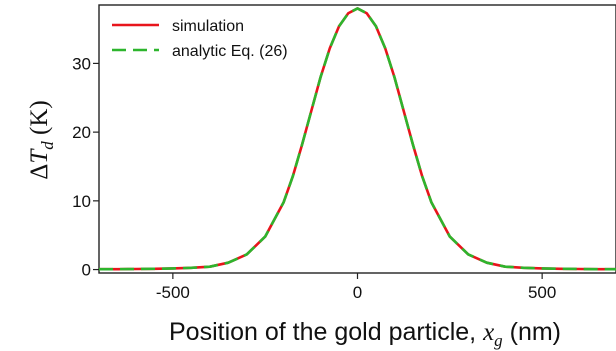 Image resolution: width=616 pixels, height=351 pixels. What do you see at coordinates (81, 132) in the screenshot?
I see `y-tick-label: 20` at bounding box center [81, 132].